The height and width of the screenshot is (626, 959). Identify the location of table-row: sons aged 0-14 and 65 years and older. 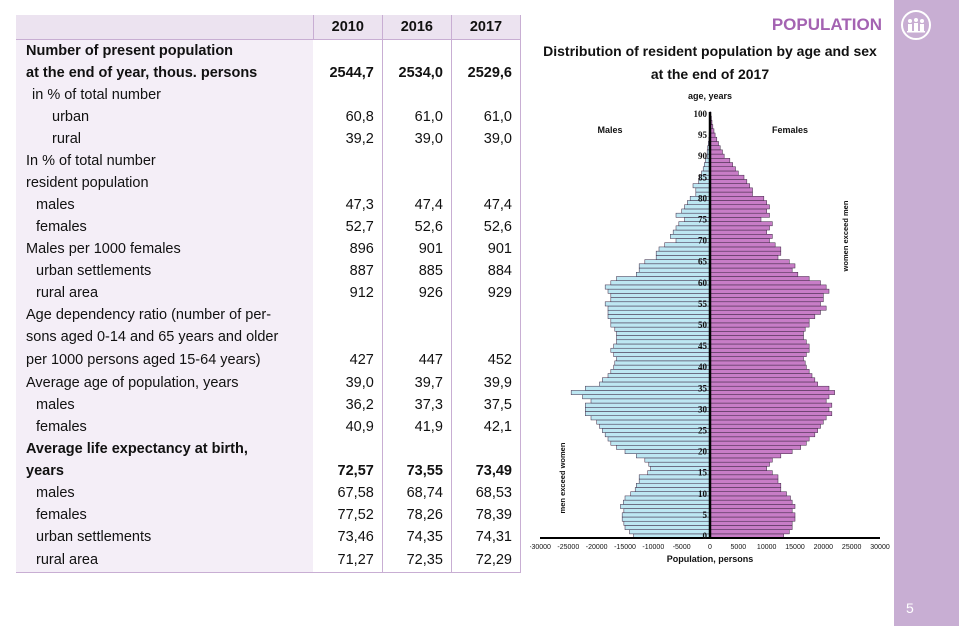
(269, 337).